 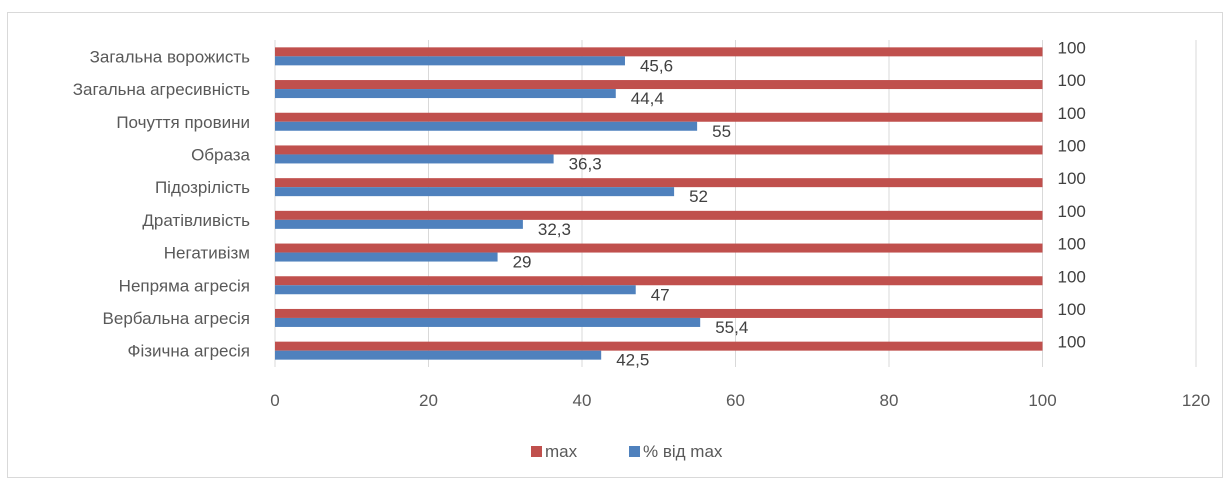 I want to click on legend-swatch-max, so click(x=536, y=451).